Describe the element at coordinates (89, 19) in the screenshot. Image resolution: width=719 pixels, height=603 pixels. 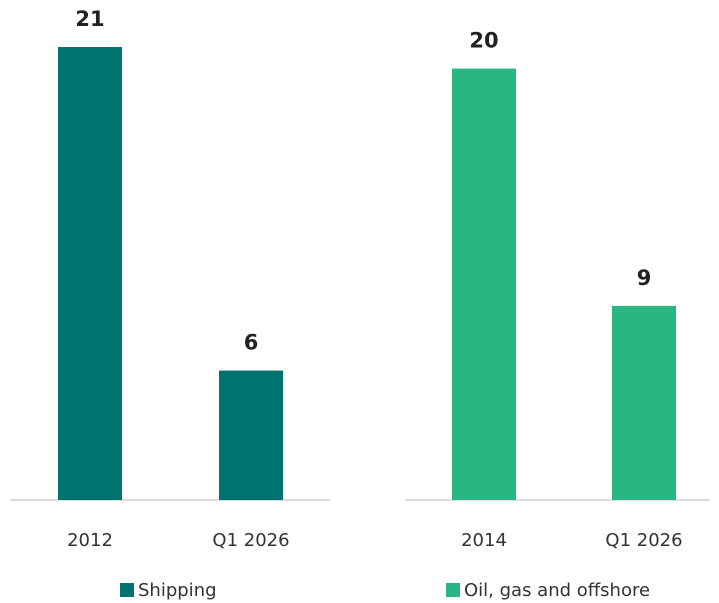
I see `data-label: 21` at that location.